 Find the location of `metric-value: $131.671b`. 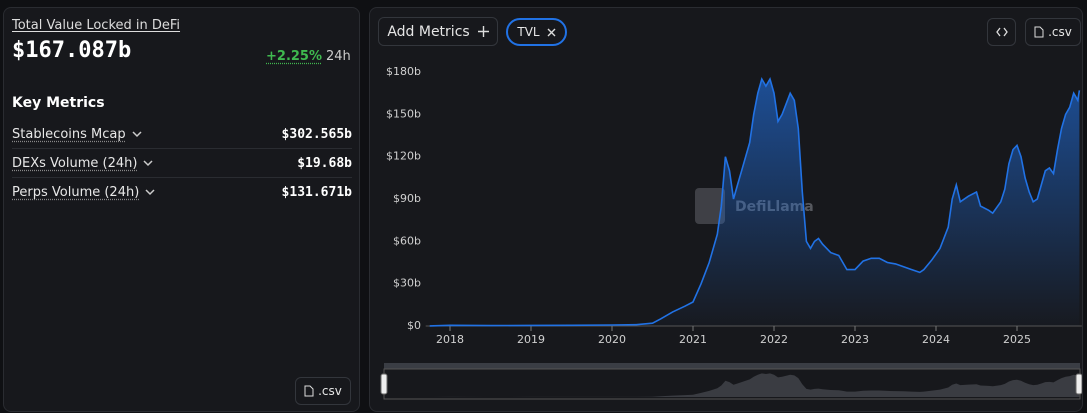

metric-value: $131.671b is located at coordinates (316, 192).